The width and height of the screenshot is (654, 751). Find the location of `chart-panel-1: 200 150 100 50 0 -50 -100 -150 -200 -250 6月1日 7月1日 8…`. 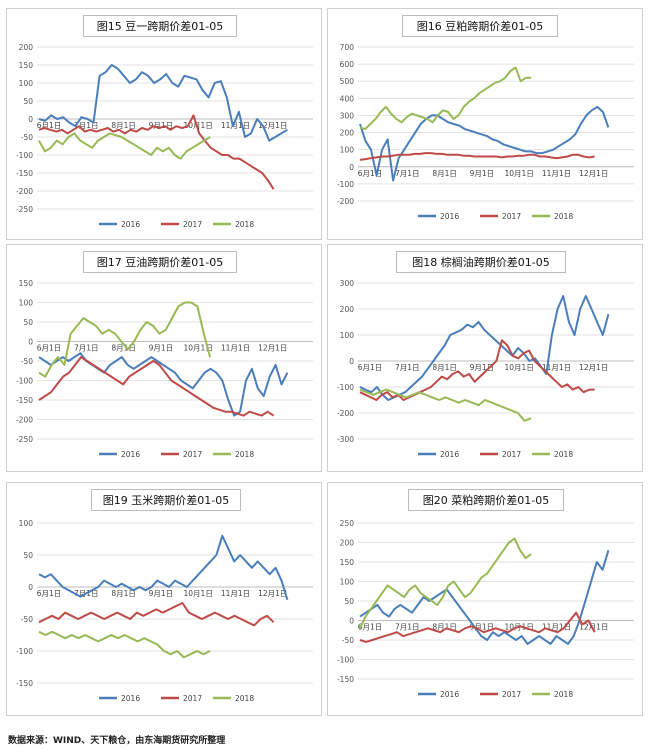

chart-panel-1: 200 150 100 50 0 -50 -100 -150 -200 -250 6月1日 7月1日 8… is located at coordinates (164, 124).